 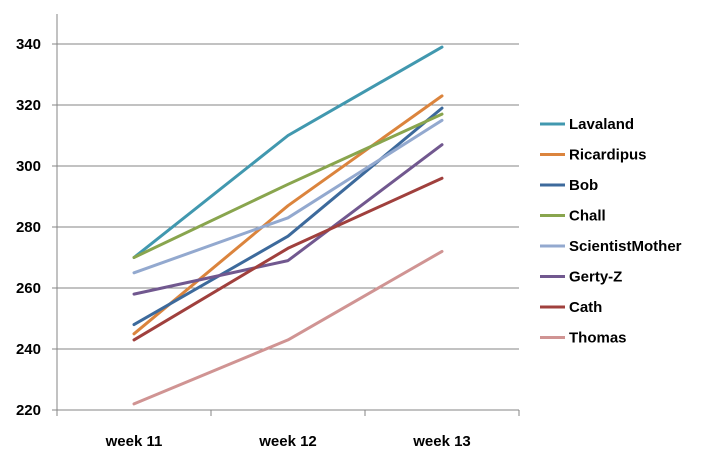 I want to click on y-tick-label: 320, so click(x=28, y=105).